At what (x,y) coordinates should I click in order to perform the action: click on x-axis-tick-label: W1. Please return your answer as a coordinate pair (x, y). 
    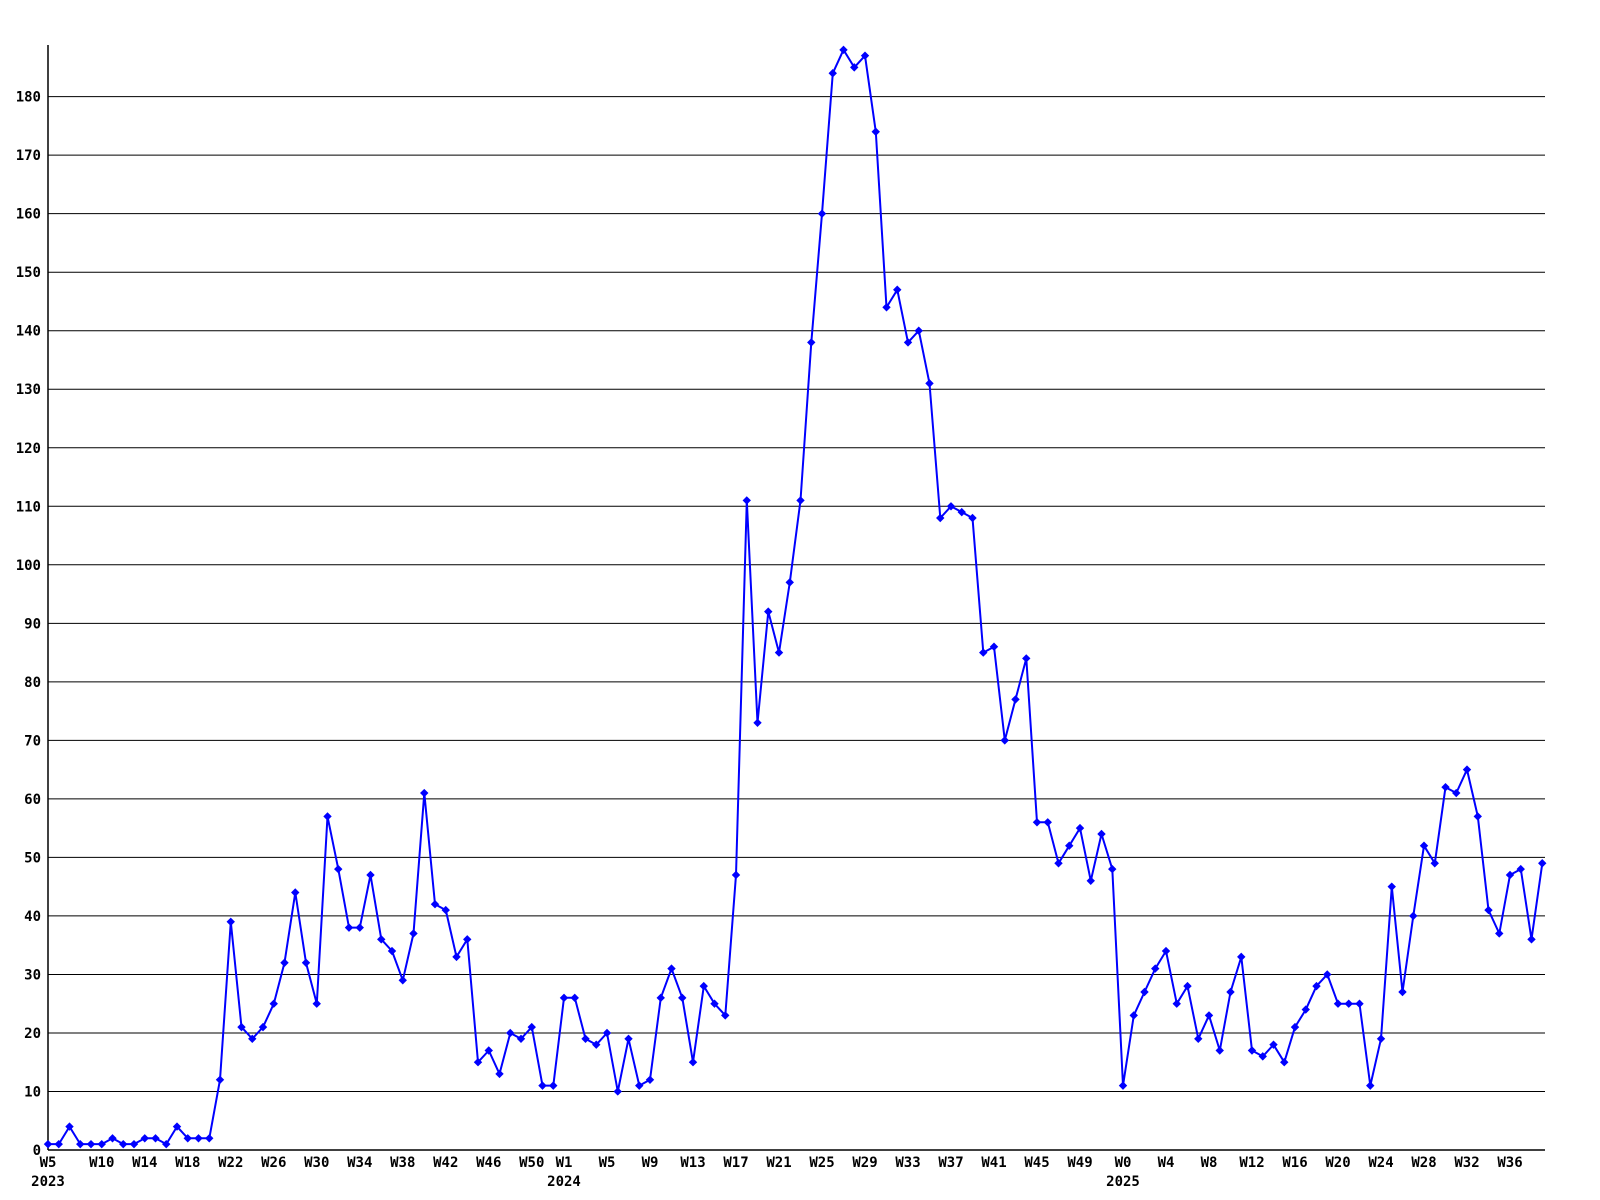
    Looking at the image, I should click on (564, 1163).